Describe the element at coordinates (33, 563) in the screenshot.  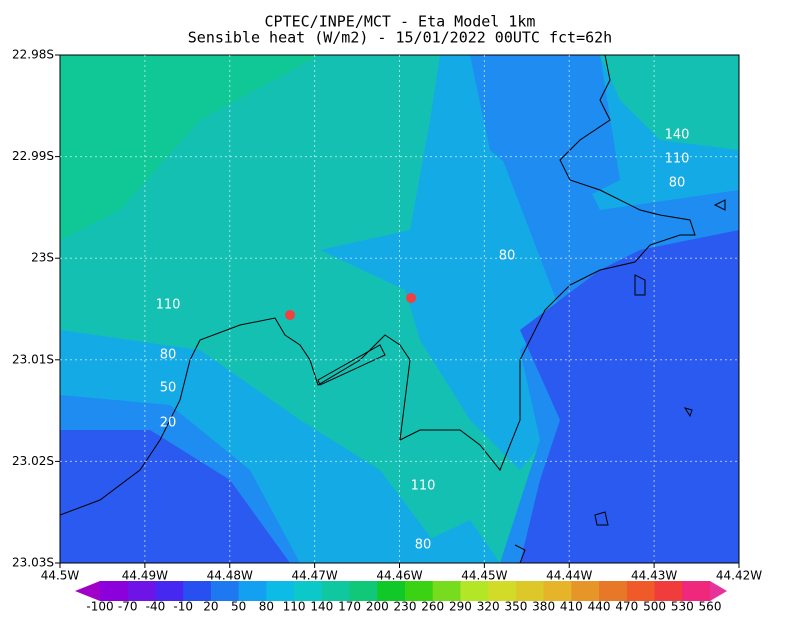
I see `y-tick-label: 23.03S` at that location.